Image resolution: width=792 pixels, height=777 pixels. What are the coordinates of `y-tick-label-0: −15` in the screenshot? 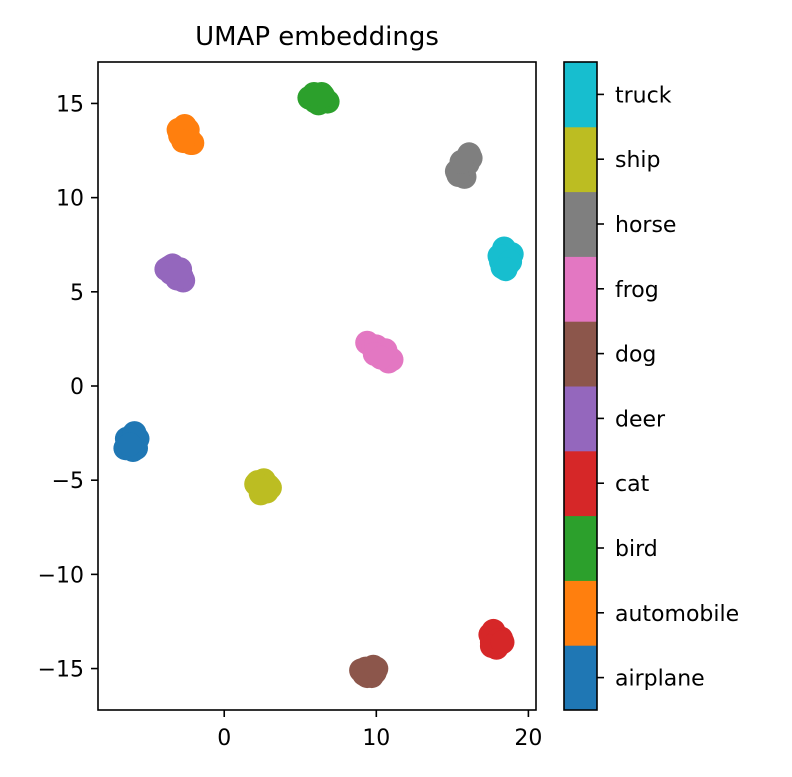 It's located at (61, 670).